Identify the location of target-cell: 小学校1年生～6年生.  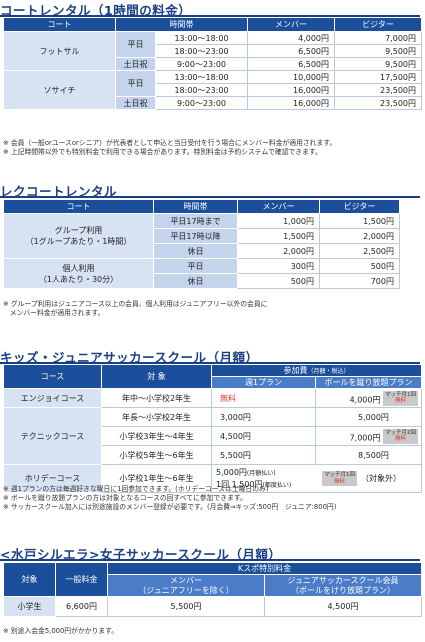
(156, 478).